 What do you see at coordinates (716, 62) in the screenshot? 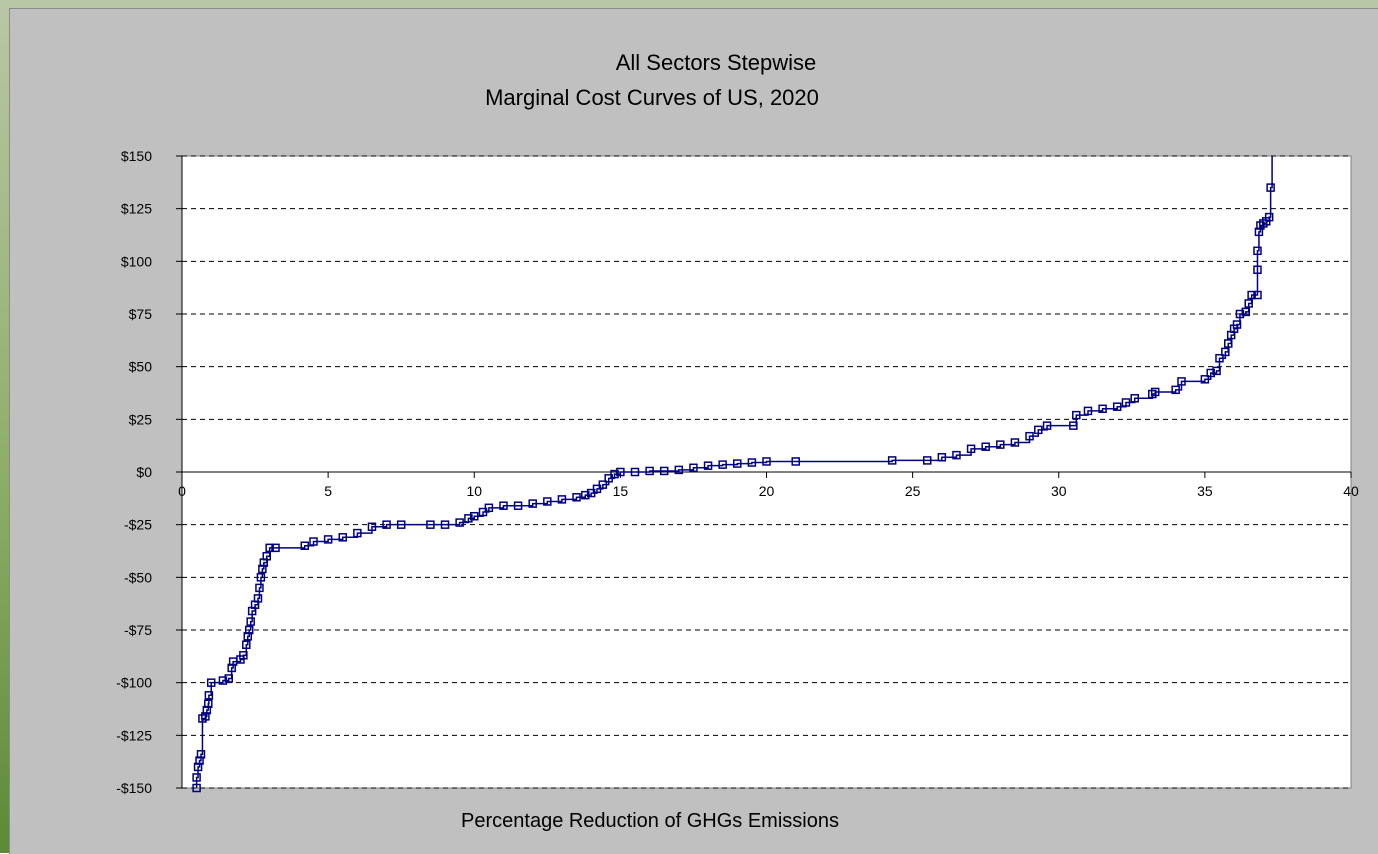
I see `chart-title-line1: All Sectors Stepwise` at bounding box center [716, 62].